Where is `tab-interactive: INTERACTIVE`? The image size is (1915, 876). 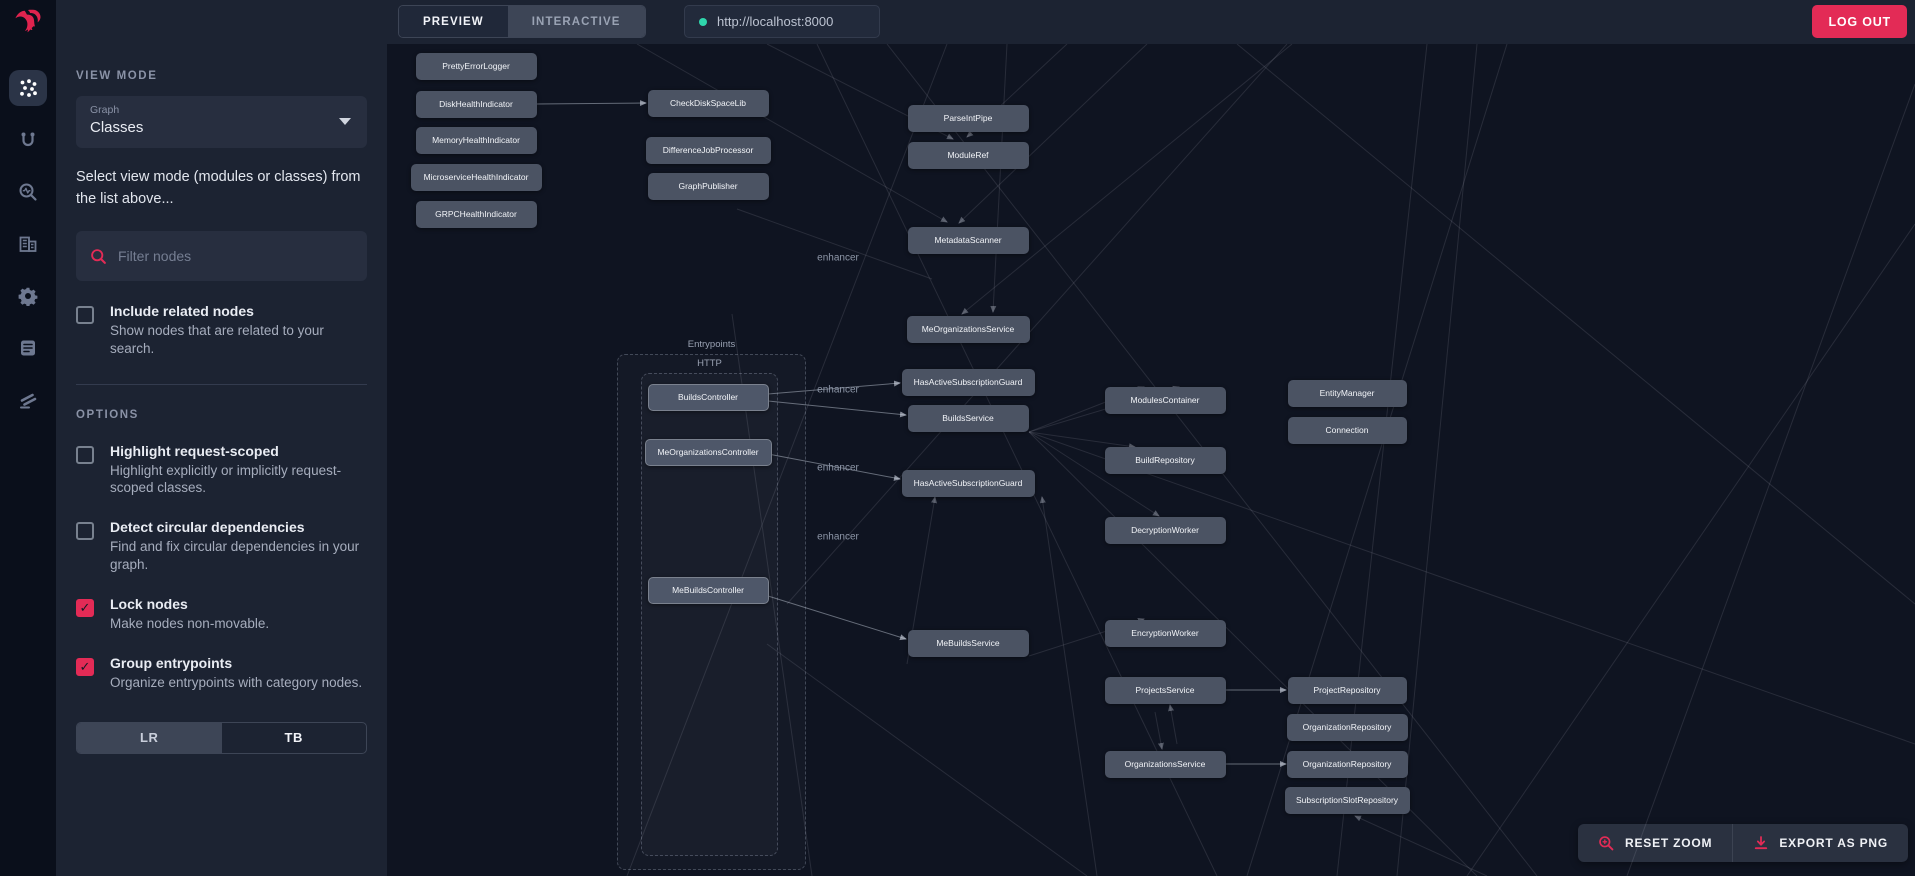 tab-interactive: INTERACTIVE is located at coordinates (576, 21).